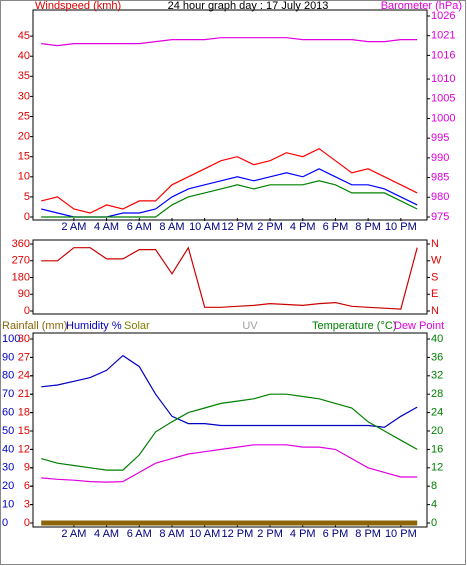 Image resolution: width=467 pixels, height=566 pixels. What do you see at coordinates (24, 116) in the screenshot?
I see `y-tick-label: 25` at bounding box center [24, 116].